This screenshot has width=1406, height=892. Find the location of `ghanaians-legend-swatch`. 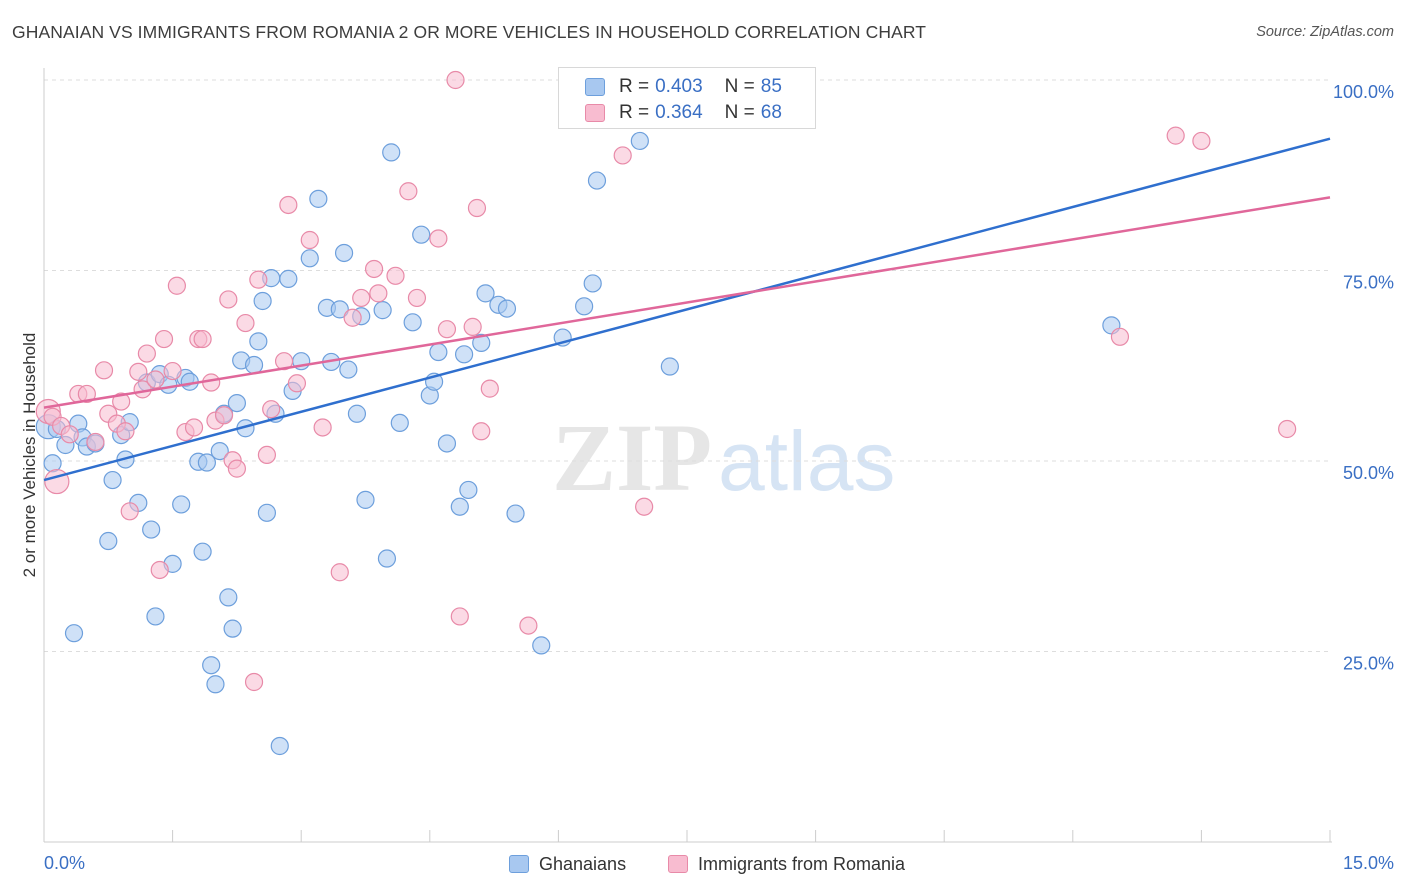

ghanaians-legend-swatch is located at coordinates (519, 864).